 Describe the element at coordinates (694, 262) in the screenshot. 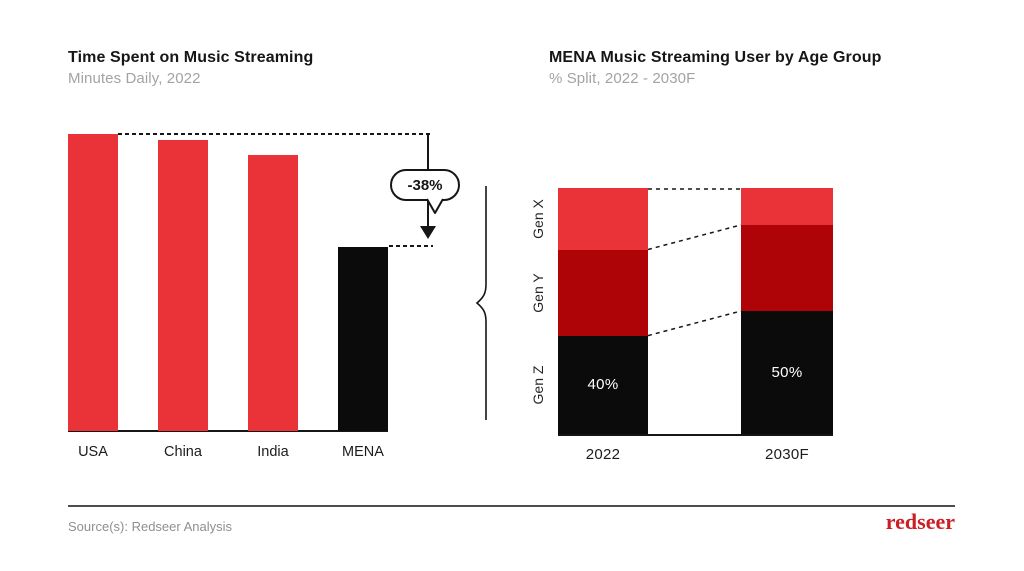

I see `segment-connector-lines` at that location.